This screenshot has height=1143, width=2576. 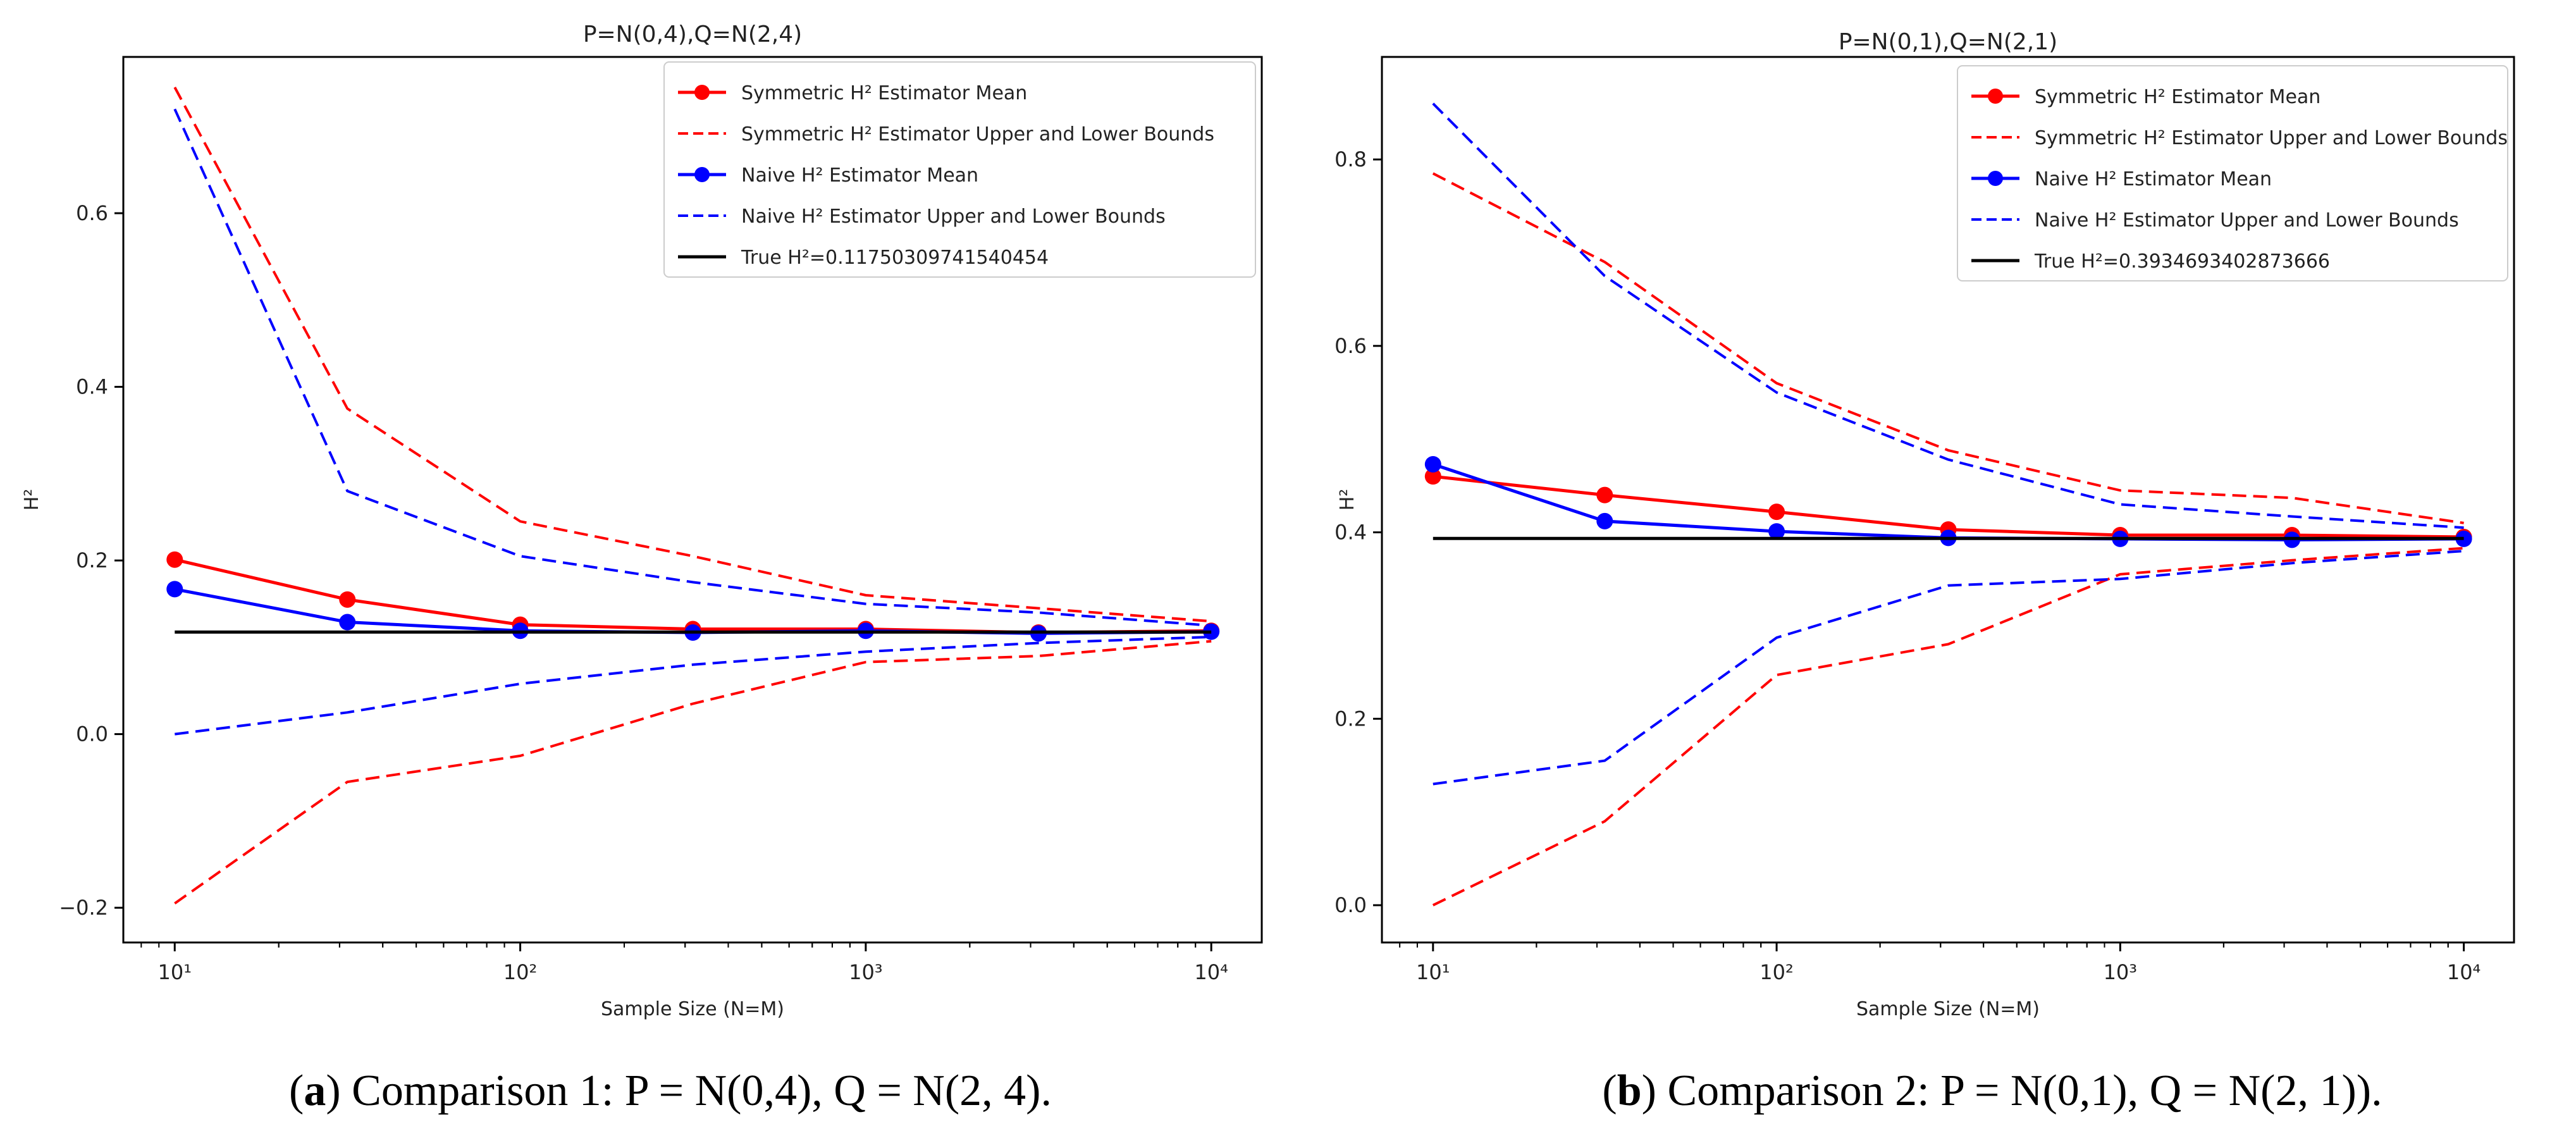 What do you see at coordinates (2019, 1090) in the screenshot?
I see `caption-b-text: Comparison 2: P = N(0,1), Q = N(2, 1)).` at bounding box center [2019, 1090].